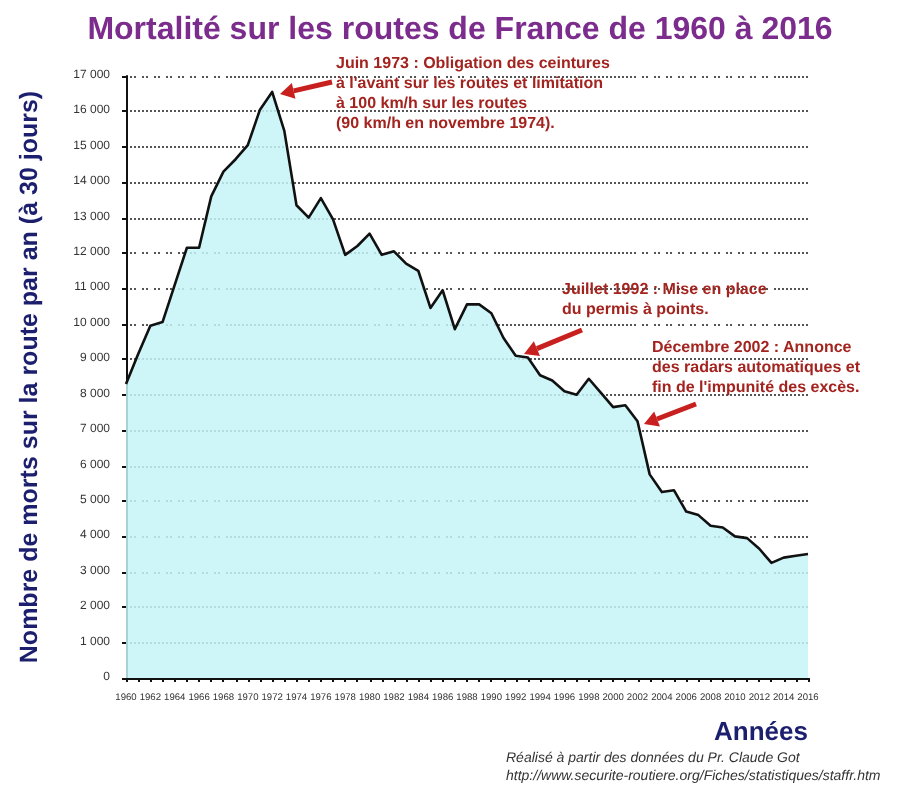 This screenshot has height=798, width=920. What do you see at coordinates (756, 367) in the screenshot?
I see `annotation: Décembre 2002 : Annonce des radars automatiques et fin de l'impunité des excès.` at bounding box center [756, 367].